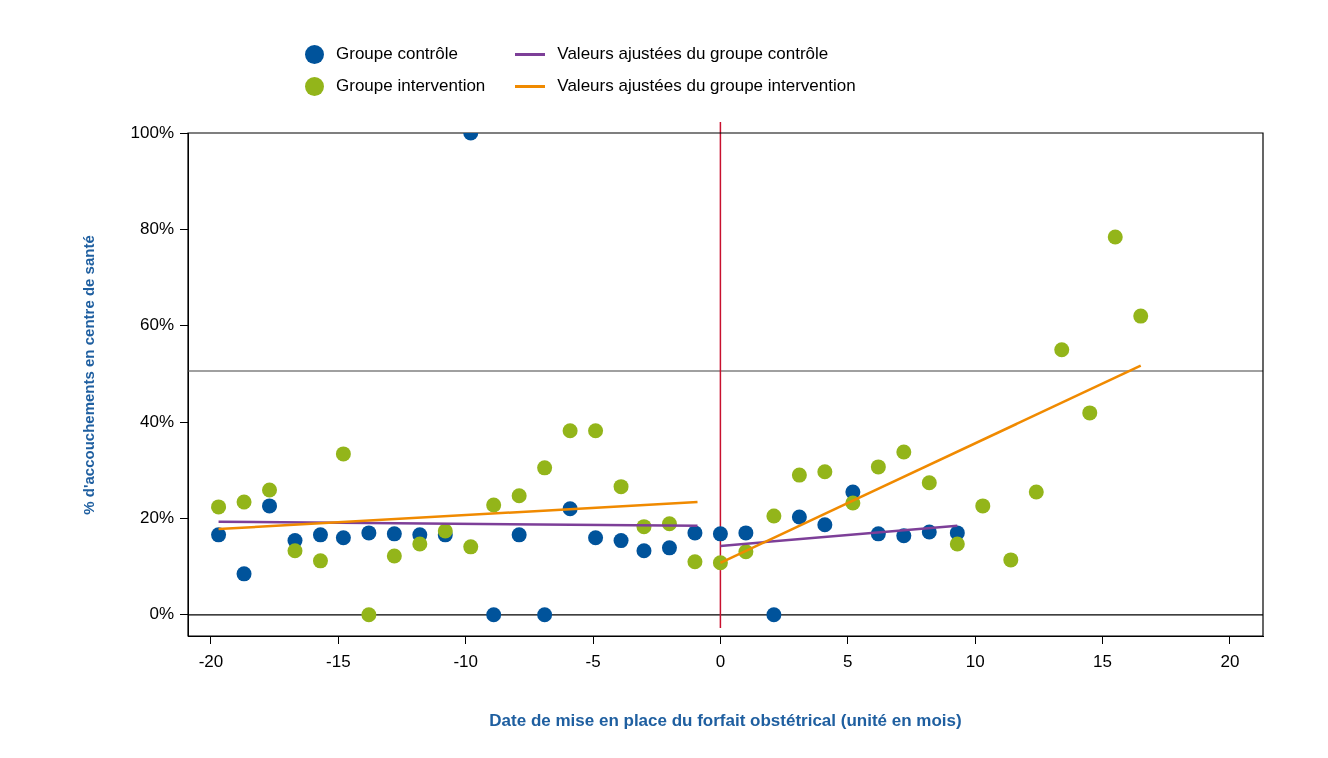 The image size is (1328, 758). Describe the element at coordinates (706, 86) in the screenshot. I see `legend-label: Valeurs ajustées du groupe intervention` at that location.